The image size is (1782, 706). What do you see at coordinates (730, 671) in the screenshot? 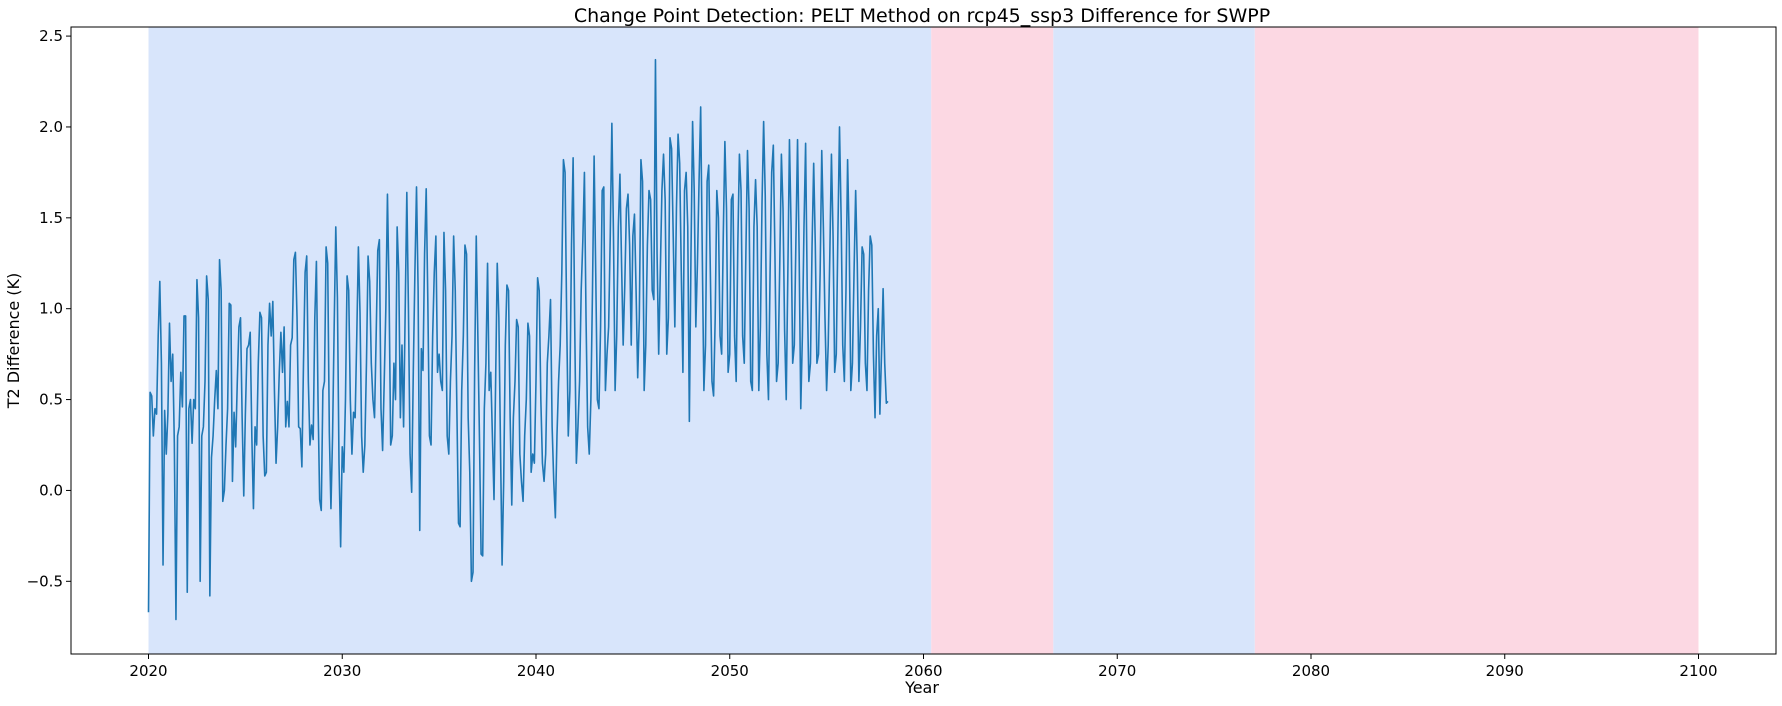
I see `x-tick-label: 2050` at bounding box center [730, 671].